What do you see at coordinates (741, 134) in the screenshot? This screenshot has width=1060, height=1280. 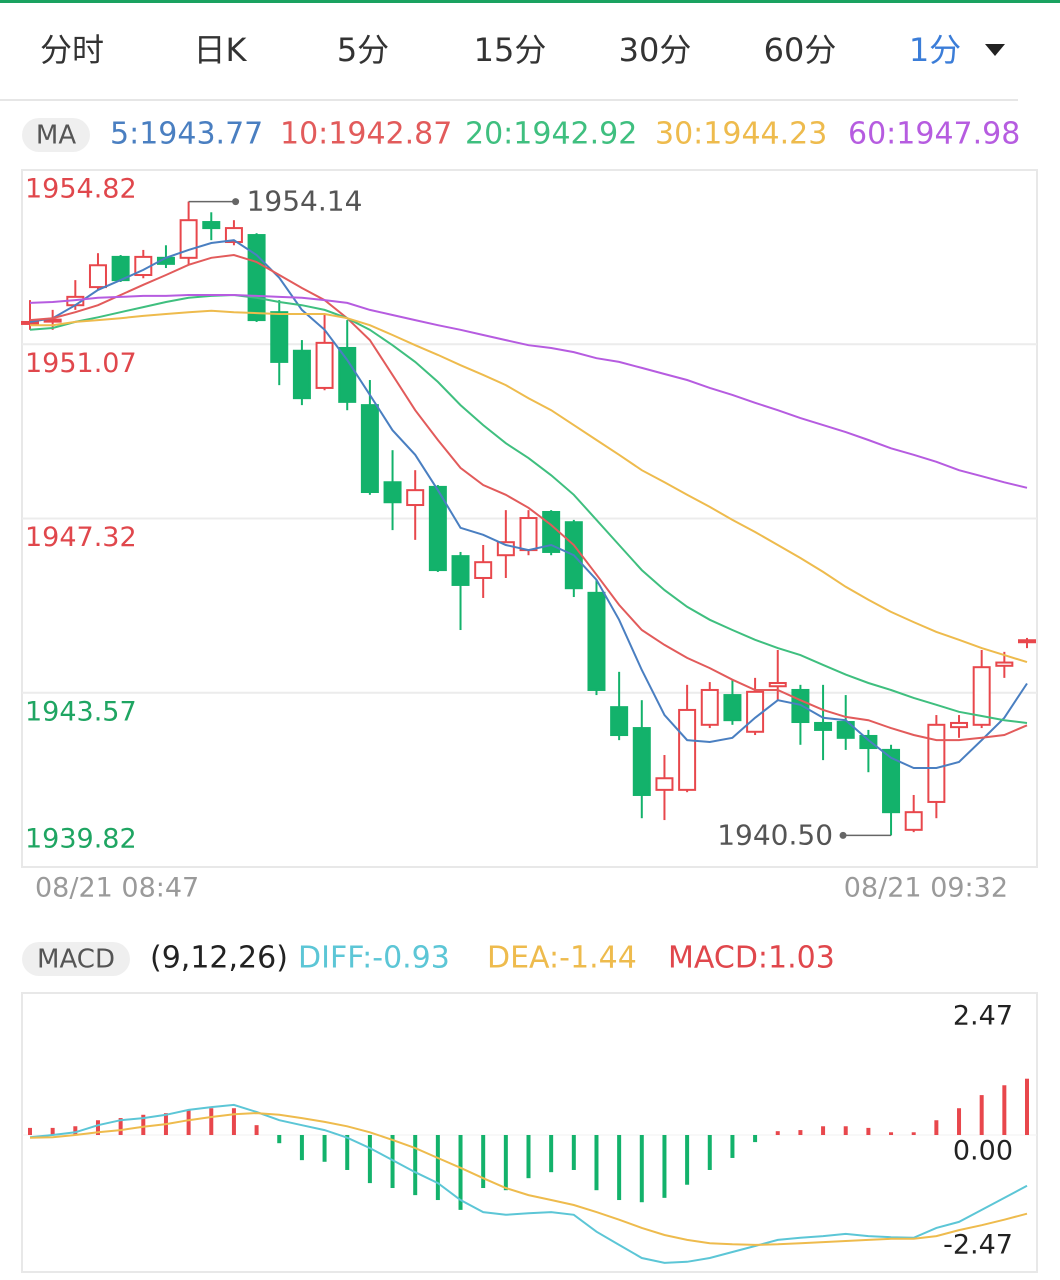 I see `legend-entry: 30:1944.23` at bounding box center [741, 134].